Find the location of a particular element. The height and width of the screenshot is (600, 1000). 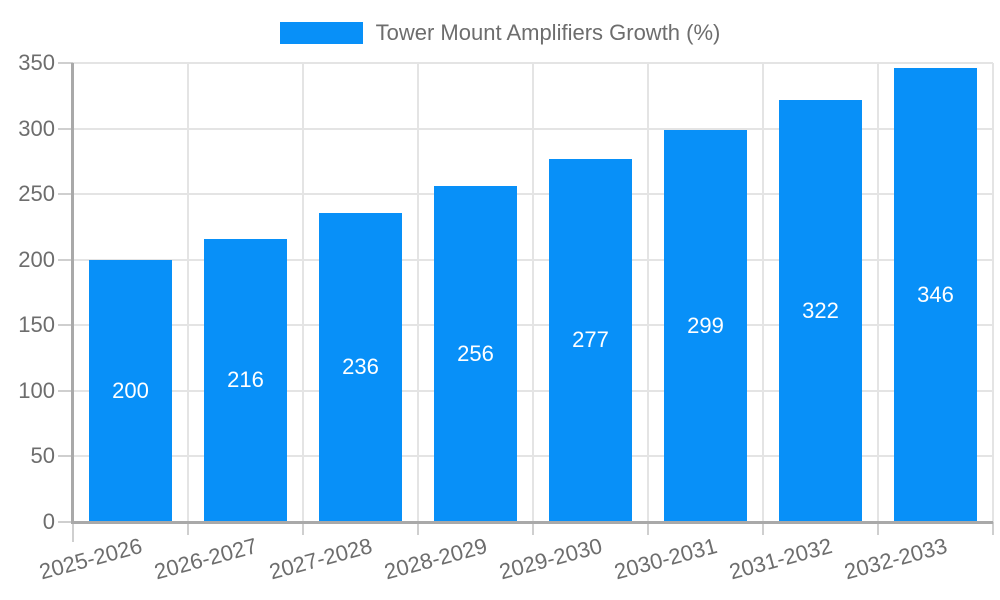

bar-value-label: 236 is located at coordinates (360, 367).